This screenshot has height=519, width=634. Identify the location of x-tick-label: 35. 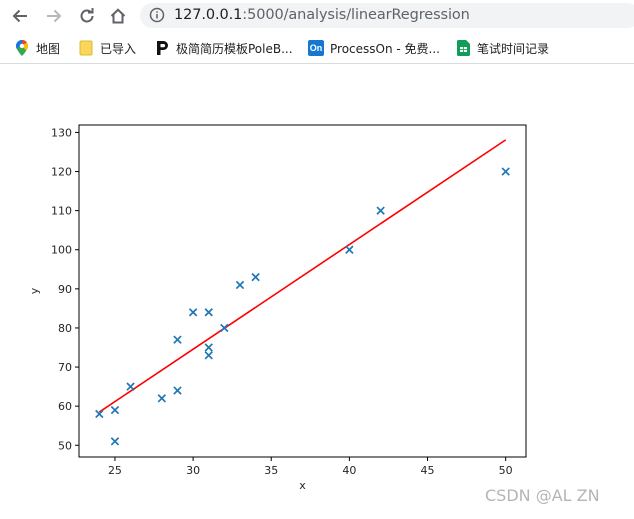
(271, 470).